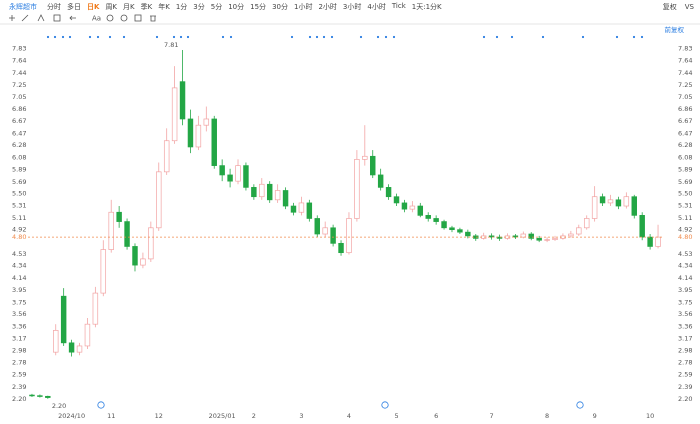  I want to click on period-tab: 5分, so click(216, 6).